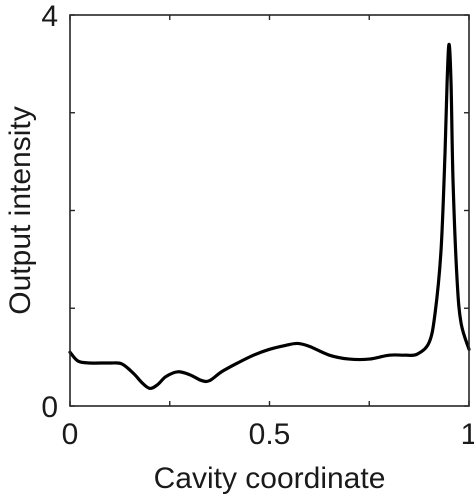 The height and width of the screenshot is (497, 474). I want to click on y-axis-label: Output intensity, so click(20, 210).